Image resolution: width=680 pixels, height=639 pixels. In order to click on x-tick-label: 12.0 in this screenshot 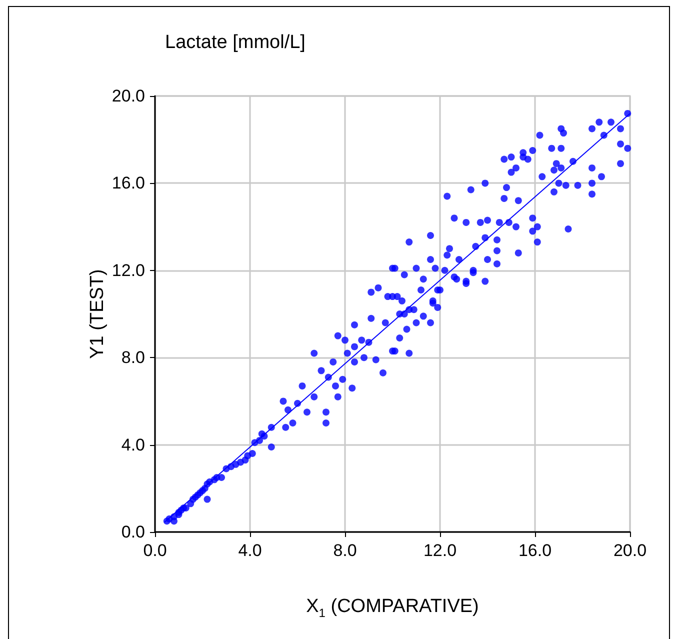, I will do `click(440, 550)`.